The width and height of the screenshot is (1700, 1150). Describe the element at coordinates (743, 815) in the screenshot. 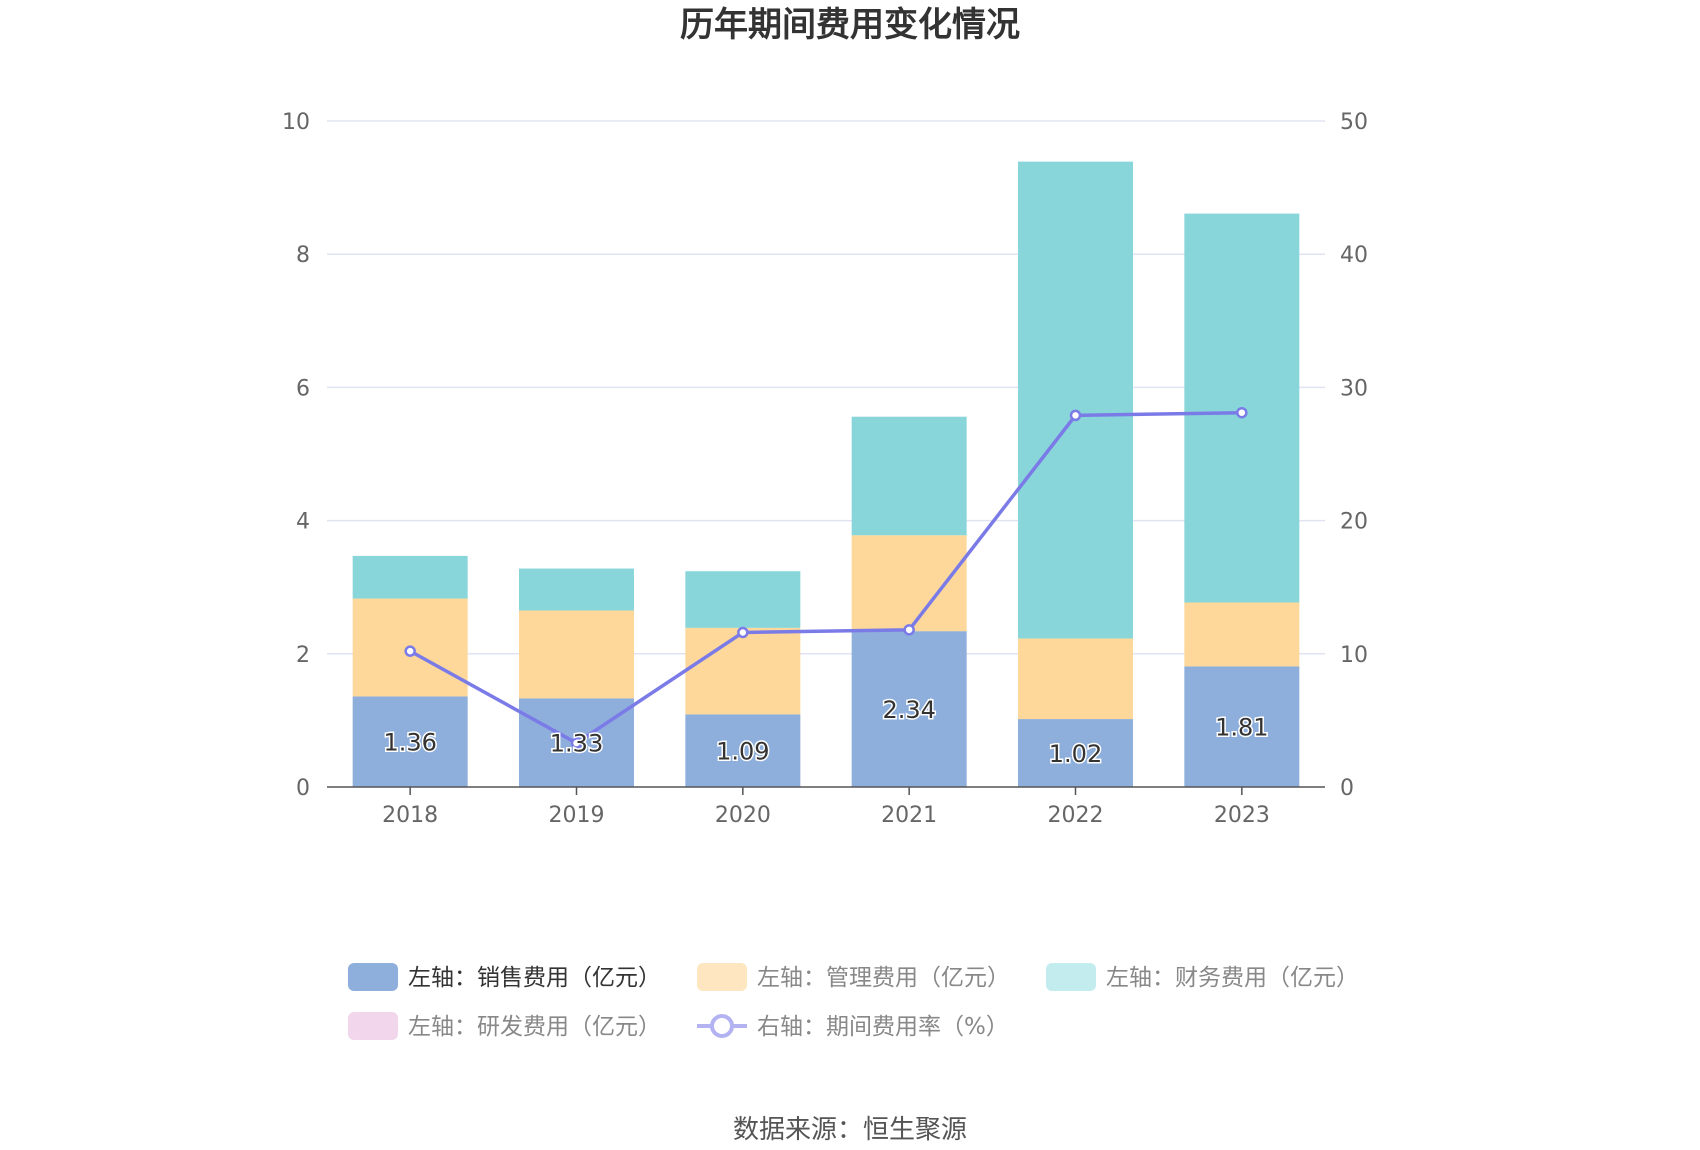

I see `x-tick-label: 2020` at that location.